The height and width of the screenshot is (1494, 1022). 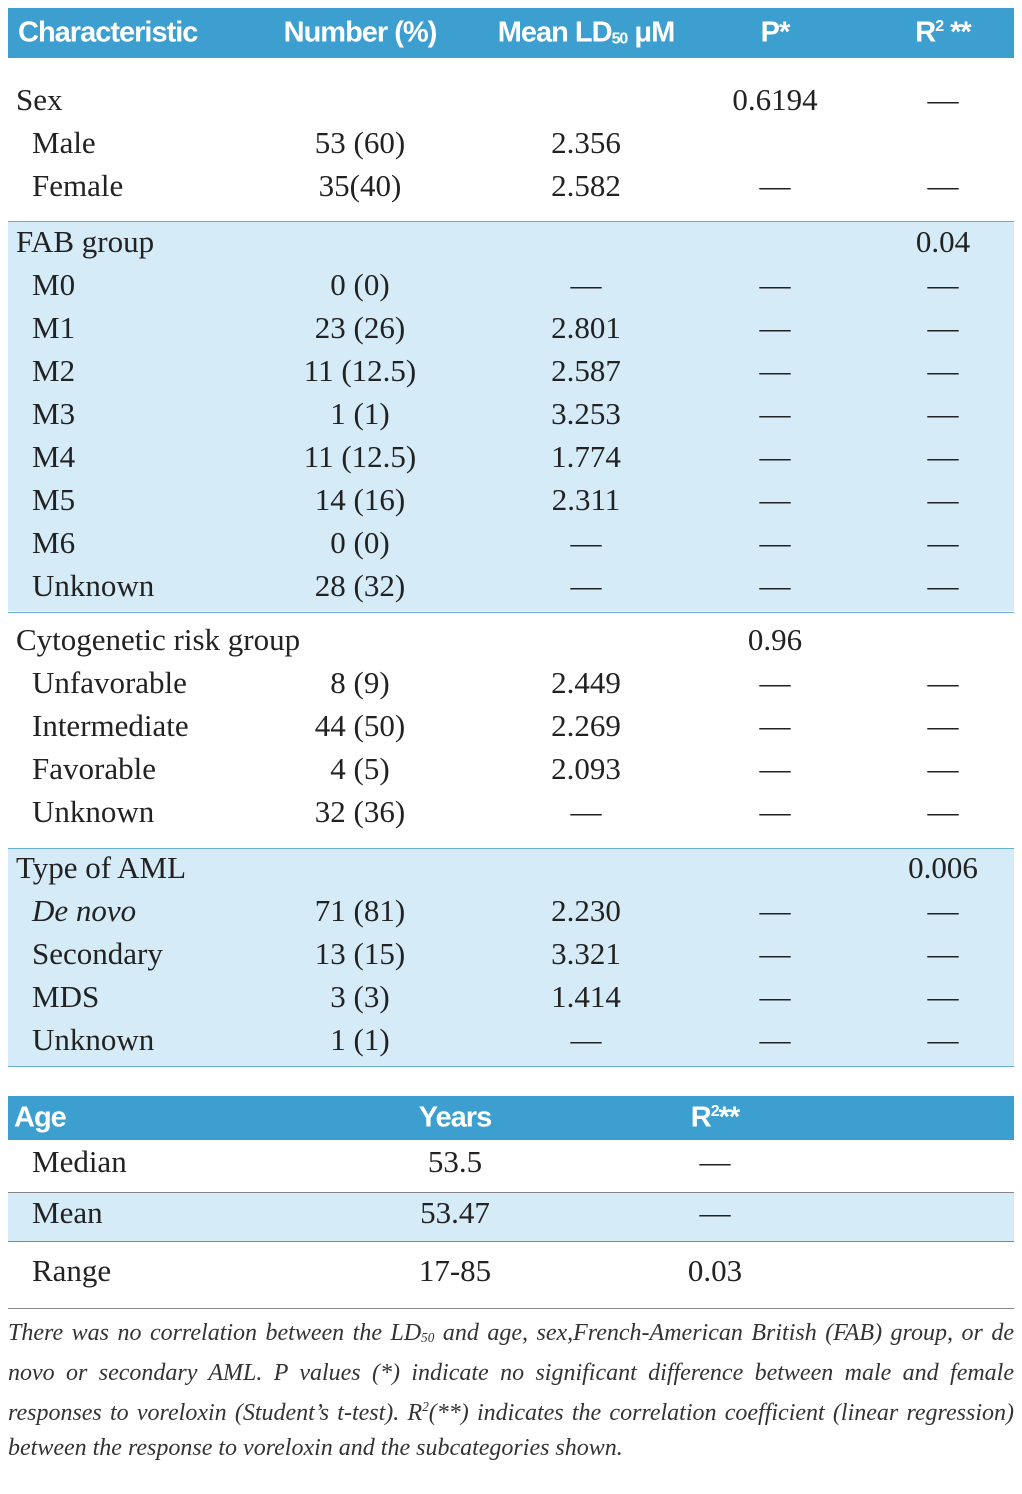 What do you see at coordinates (84, 910) in the screenshot?
I see `row-label: De novo` at bounding box center [84, 910].